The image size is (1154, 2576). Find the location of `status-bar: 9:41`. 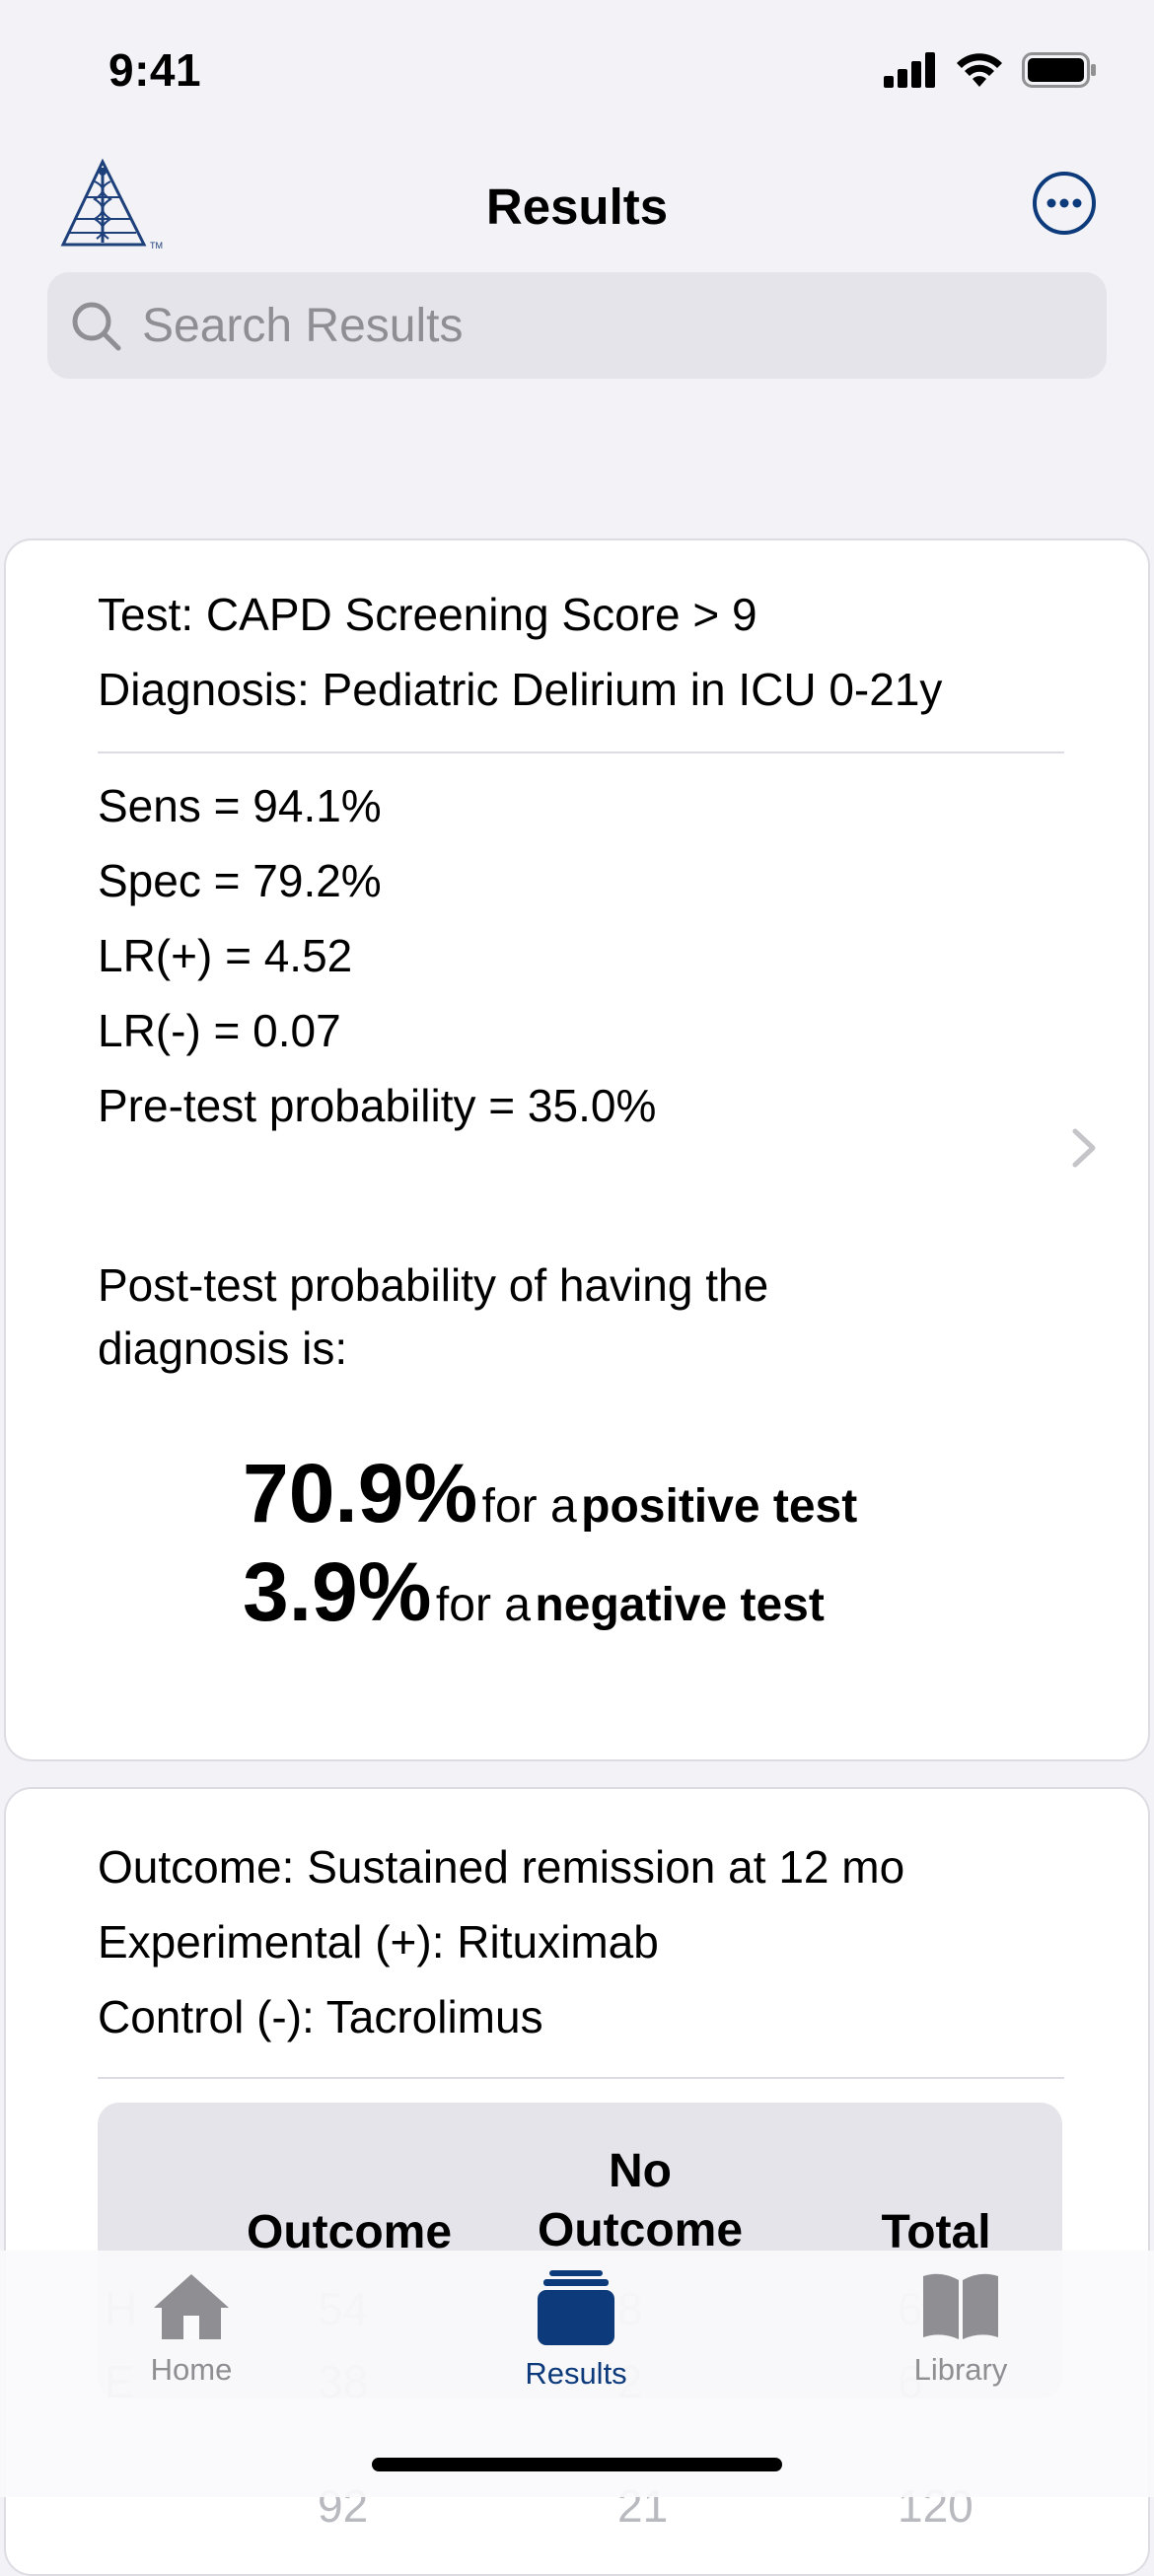

status-bar: 9:41 is located at coordinates (577, 69).